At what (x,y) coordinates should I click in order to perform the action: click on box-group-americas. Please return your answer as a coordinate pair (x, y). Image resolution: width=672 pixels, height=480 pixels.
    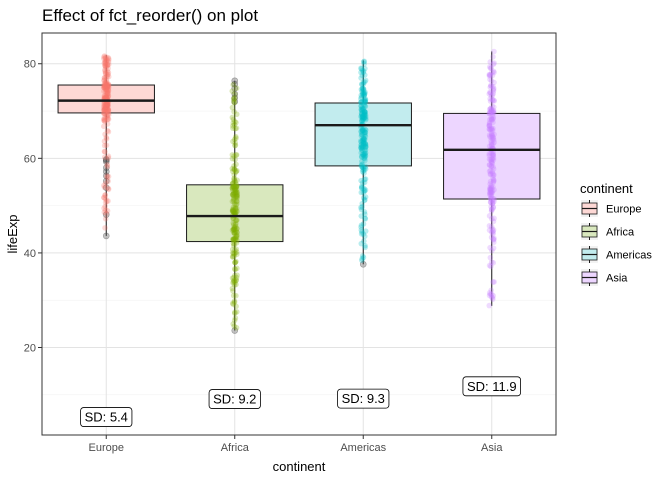
    Looking at the image, I should click on (363, 163).